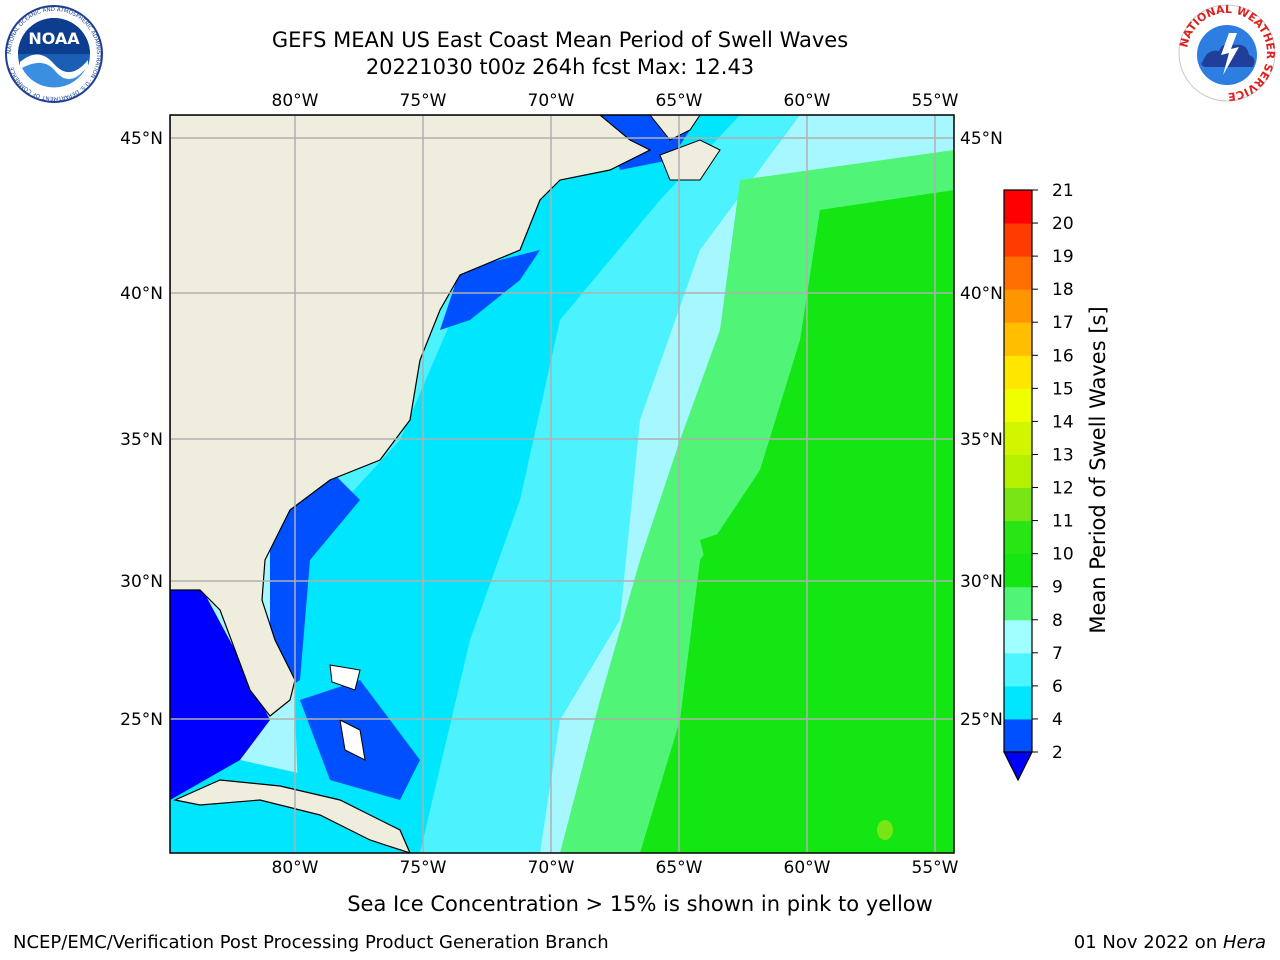  I want to click on lat-labels-right: 45°N 40°N 35°N 30°N 25°N, so click(981, 429).